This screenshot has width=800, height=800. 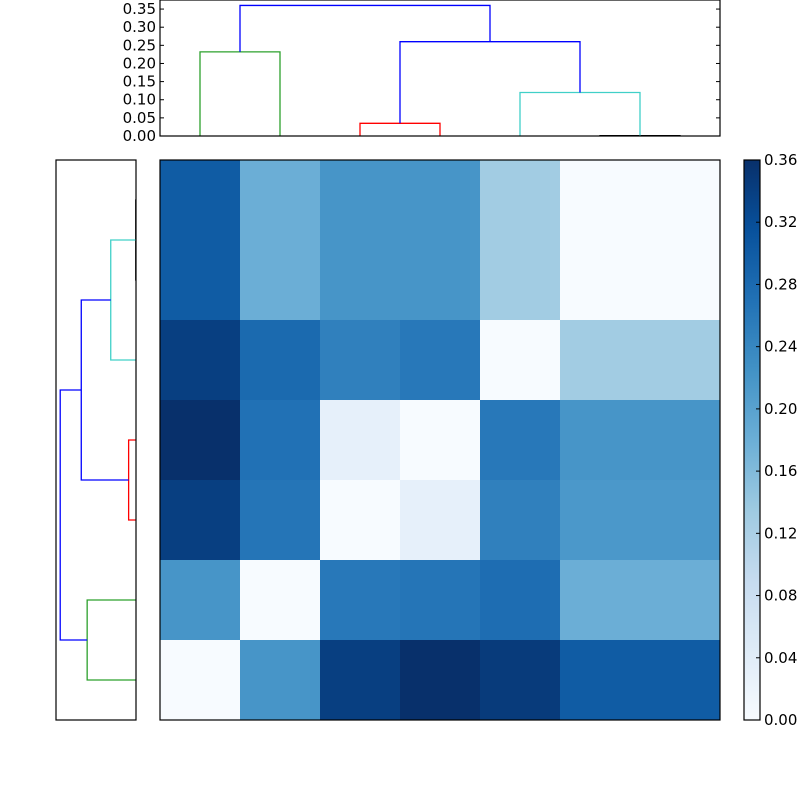 I want to click on colorbar-tick-label: 0.20, so click(x=780, y=409).